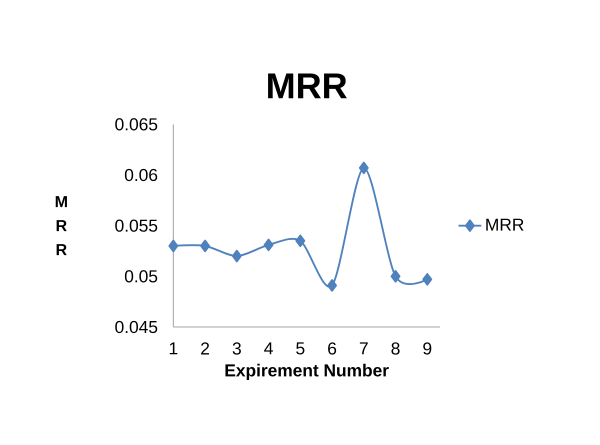  What do you see at coordinates (505, 224) in the screenshot?
I see `legend-label: MRR` at bounding box center [505, 224].